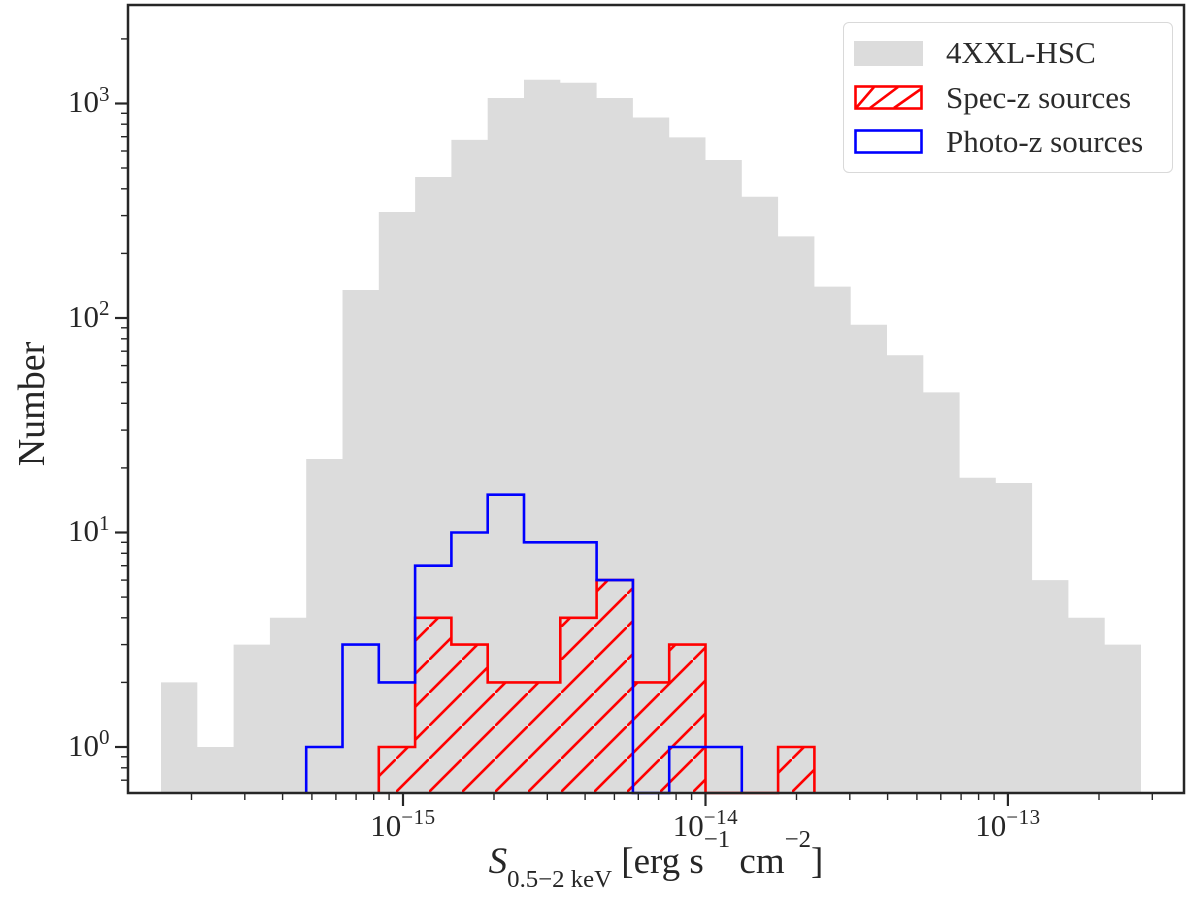  What do you see at coordinates (888, 53) in the screenshot?
I see `legend-swatch-gray-filled-icon` at bounding box center [888, 53].